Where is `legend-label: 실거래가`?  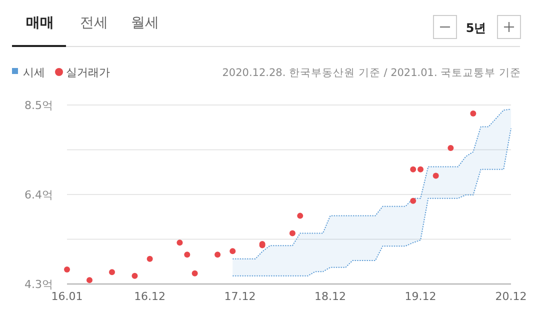
legend-label: 실거래가 is located at coordinates (88, 72).